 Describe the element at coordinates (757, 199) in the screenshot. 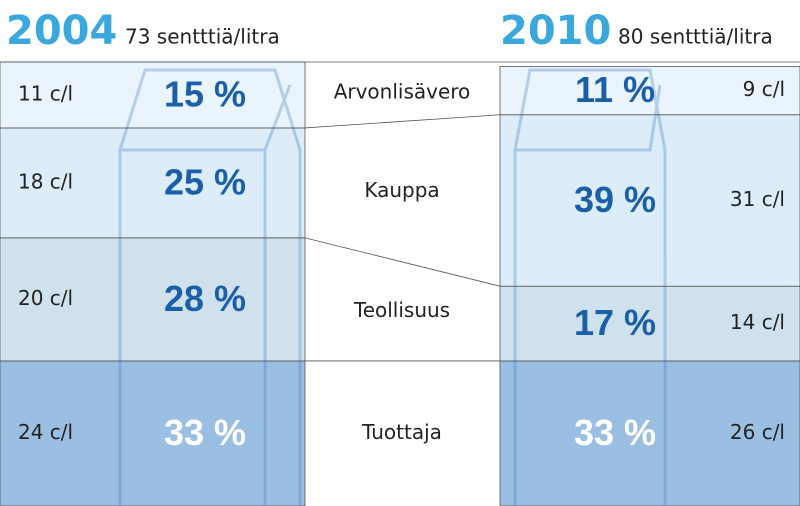

I see `cost-label: 31 c/l` at that location.